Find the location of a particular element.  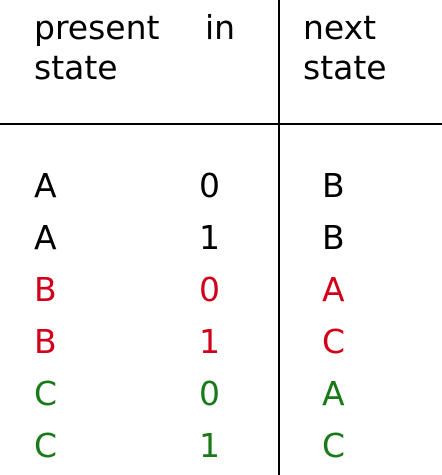

vertical-divider is located at coordinates (279, 237).